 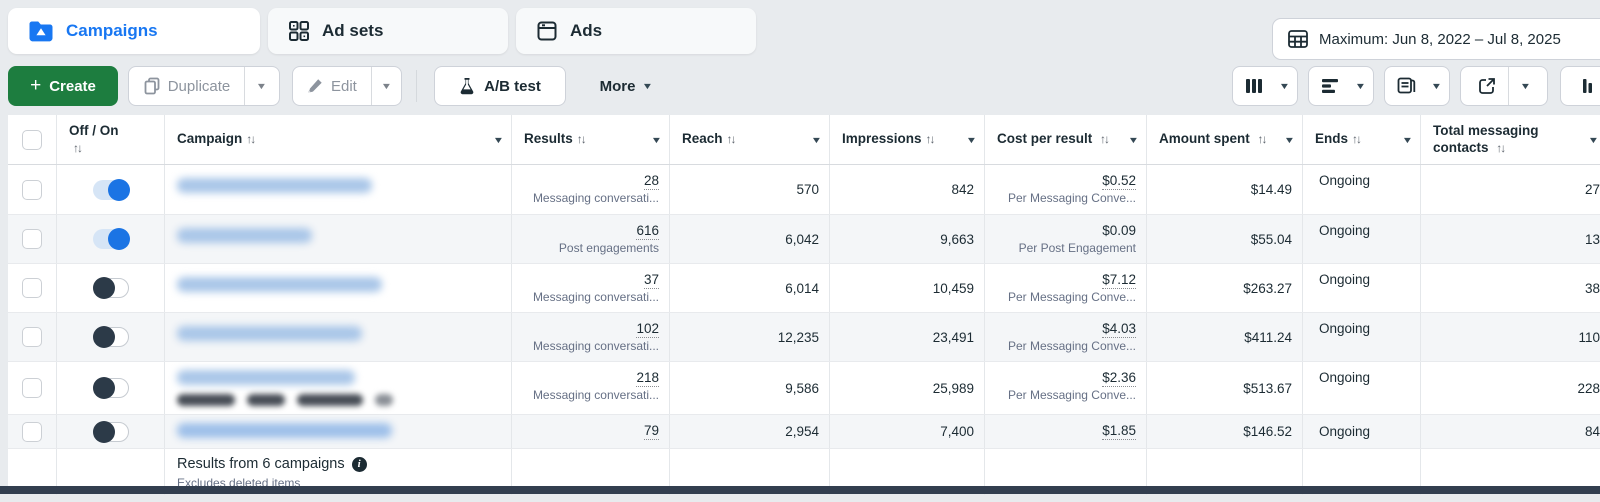 I want to click on duplicate-button-label: Duplicate, so click(x=199, y=86).